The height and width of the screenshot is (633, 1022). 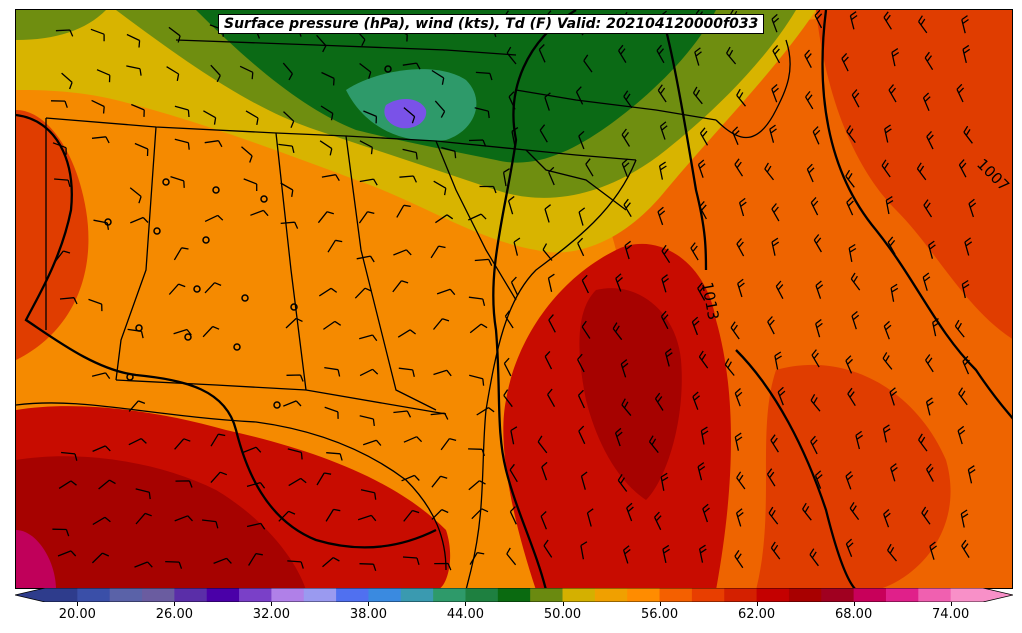 What do you see at coordinates (271, 614) in the screenshot?
I see `colorbar-tick-label: 32.00` at bounding box center [271, 614].